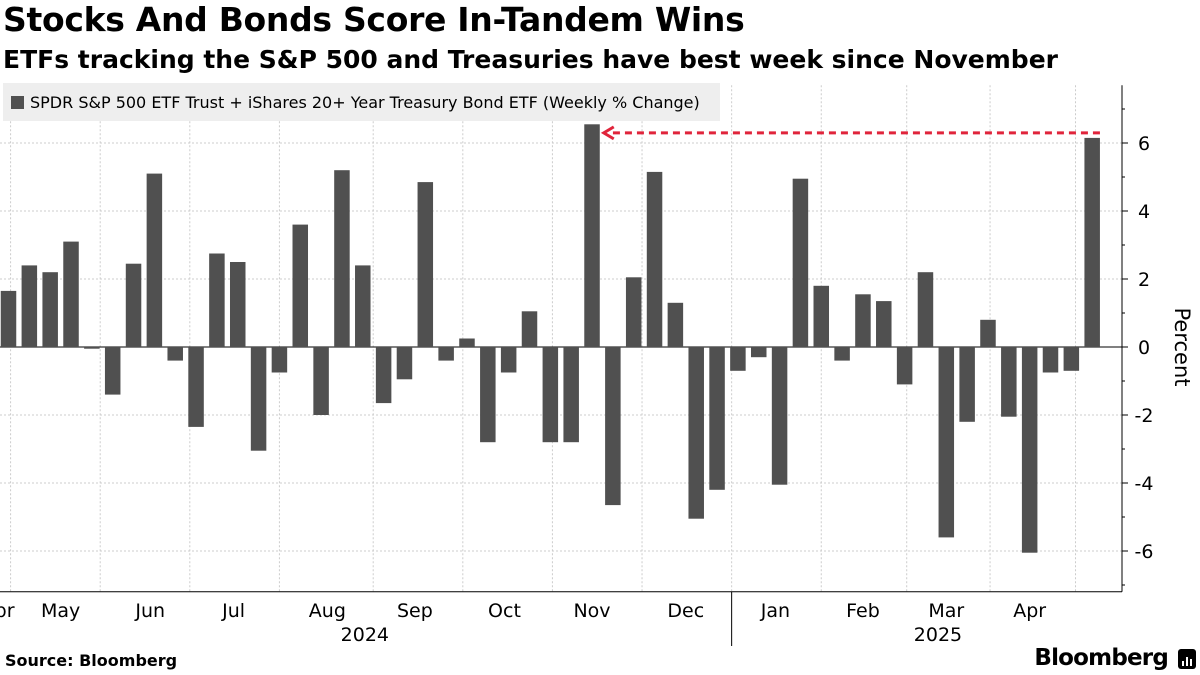  Describe the element at coordinates (607, 133) in the screenshot. I see `annotation-arrow-head` at that location.